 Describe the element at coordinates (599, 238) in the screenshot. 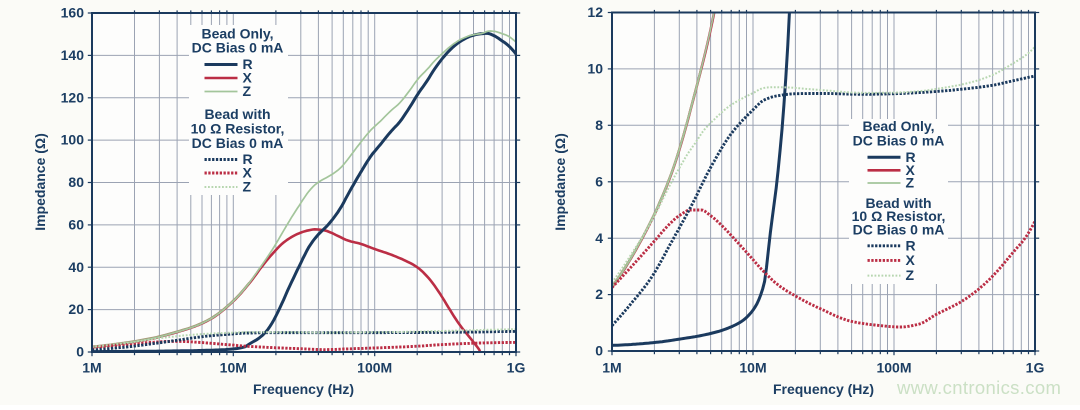

I see `svg-text: 4` at that location.